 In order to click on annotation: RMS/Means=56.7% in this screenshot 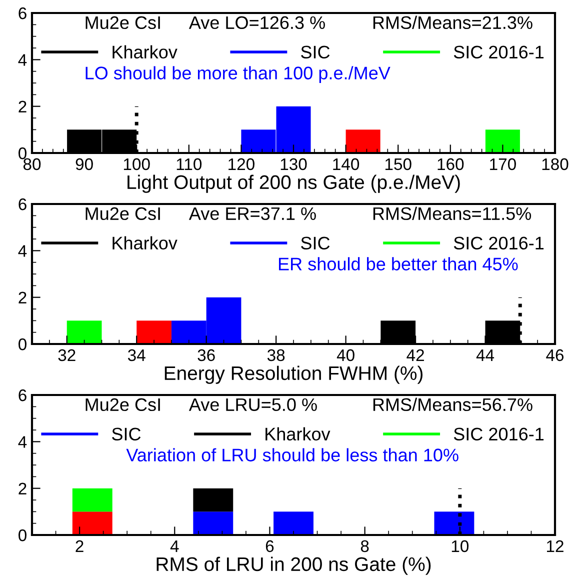, I will do `click(452, 405)`.